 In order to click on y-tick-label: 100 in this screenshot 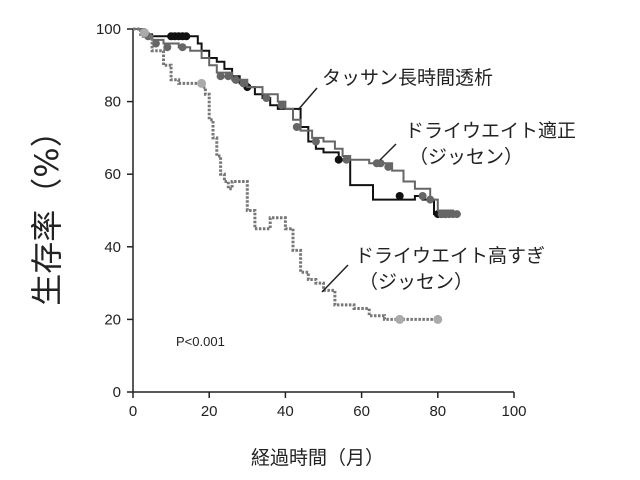, I will do `click(108, 29)`.